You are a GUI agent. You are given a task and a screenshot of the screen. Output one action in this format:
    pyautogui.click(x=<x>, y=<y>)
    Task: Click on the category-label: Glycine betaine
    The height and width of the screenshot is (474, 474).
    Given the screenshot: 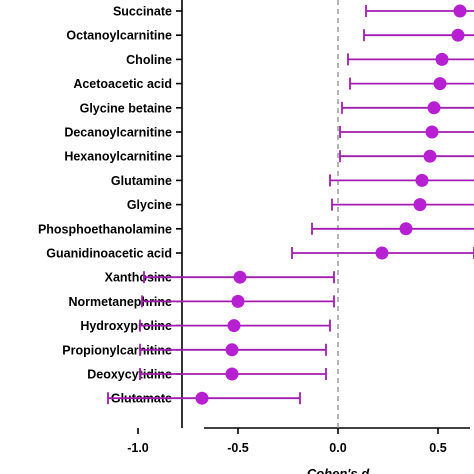 What is the action you would take?
    pyautogui.click(x=126, y=108)
    